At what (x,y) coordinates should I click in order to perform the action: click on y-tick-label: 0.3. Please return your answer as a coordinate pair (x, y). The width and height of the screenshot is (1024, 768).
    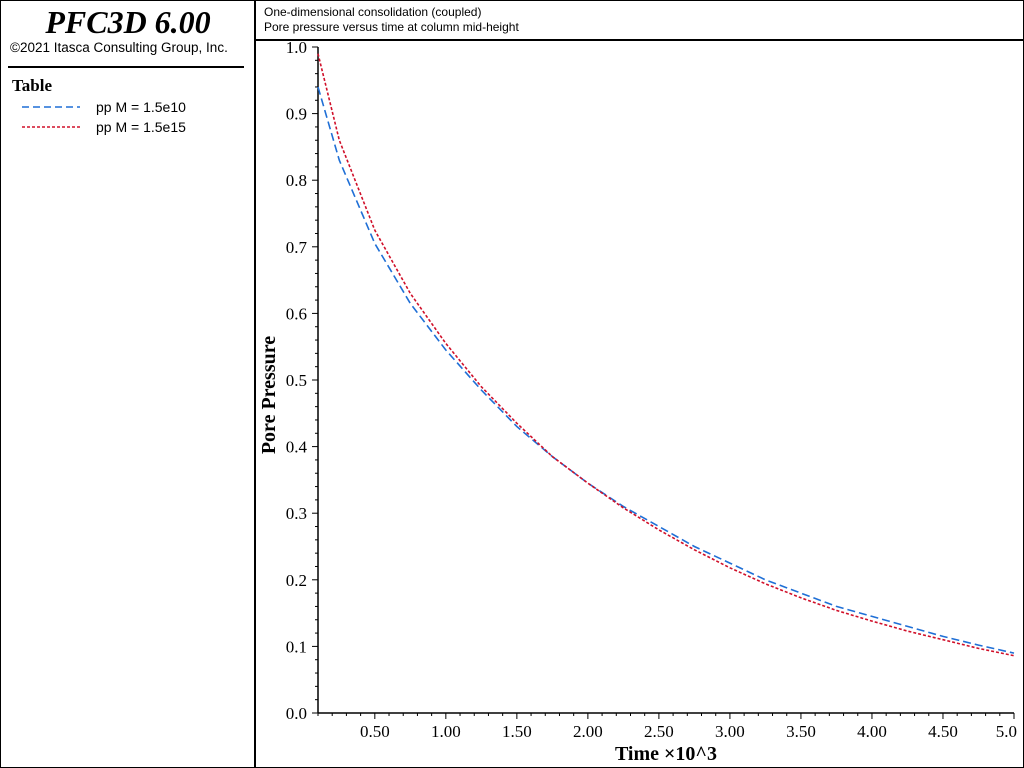
    Looking at the image, I should click on (296, 513).